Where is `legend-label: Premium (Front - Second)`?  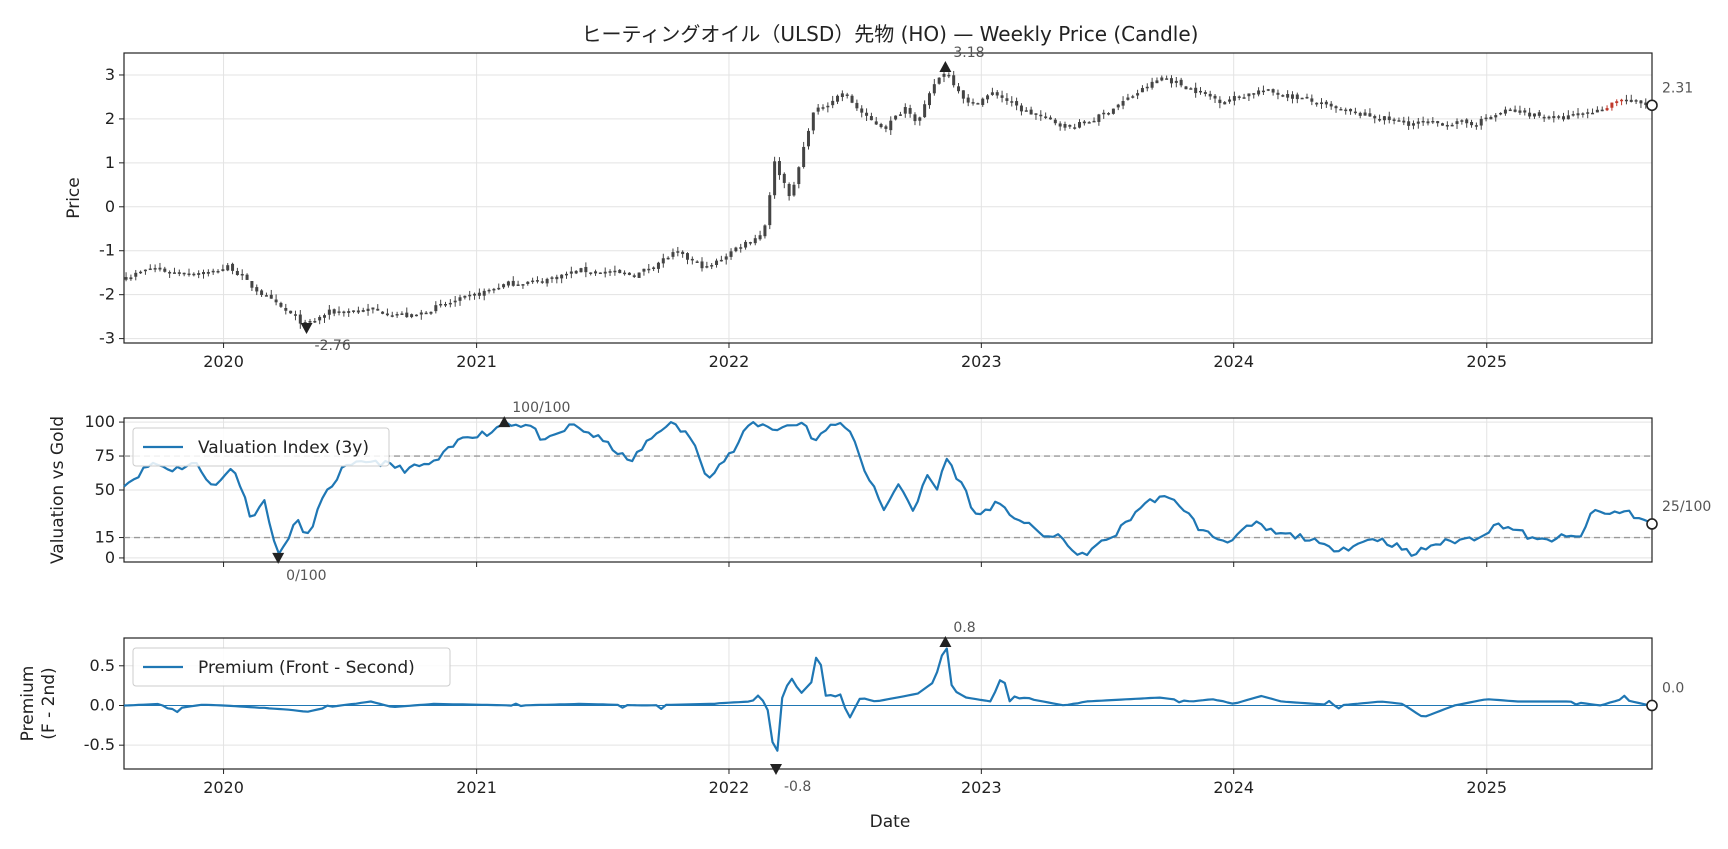
legend-label: Premium (Front - Second) is located at coordinates (306, 668).